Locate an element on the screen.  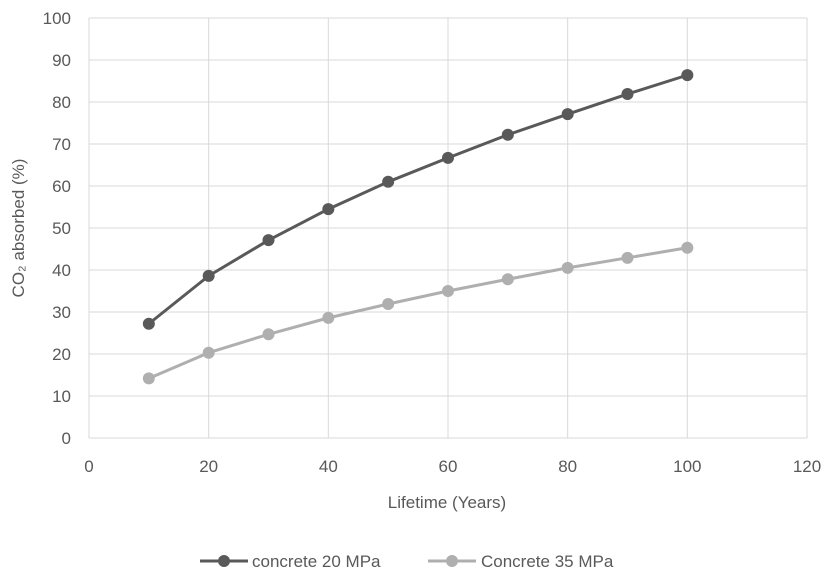
y-tick-label: 10 is located at coordinates (61, 396).